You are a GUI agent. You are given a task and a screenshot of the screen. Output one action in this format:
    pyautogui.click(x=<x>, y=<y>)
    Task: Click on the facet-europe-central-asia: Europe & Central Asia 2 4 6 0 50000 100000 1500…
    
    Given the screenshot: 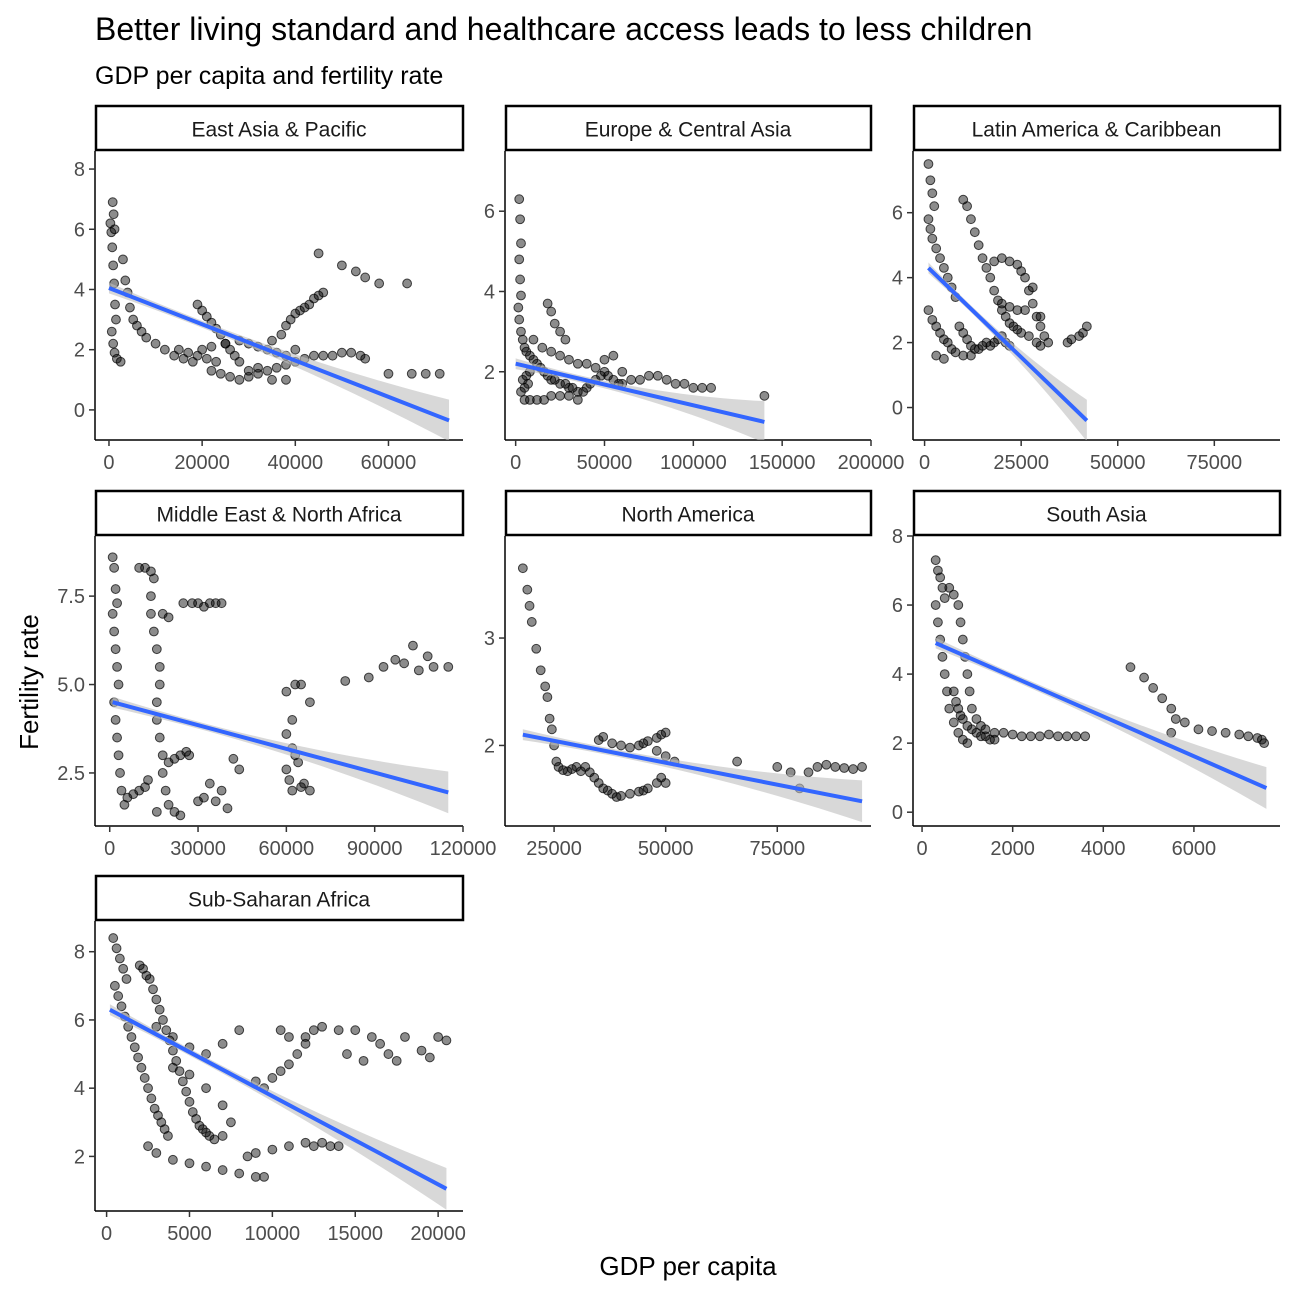 What is the action you would take?
    pyautogui.click(x=694, y=289)
    